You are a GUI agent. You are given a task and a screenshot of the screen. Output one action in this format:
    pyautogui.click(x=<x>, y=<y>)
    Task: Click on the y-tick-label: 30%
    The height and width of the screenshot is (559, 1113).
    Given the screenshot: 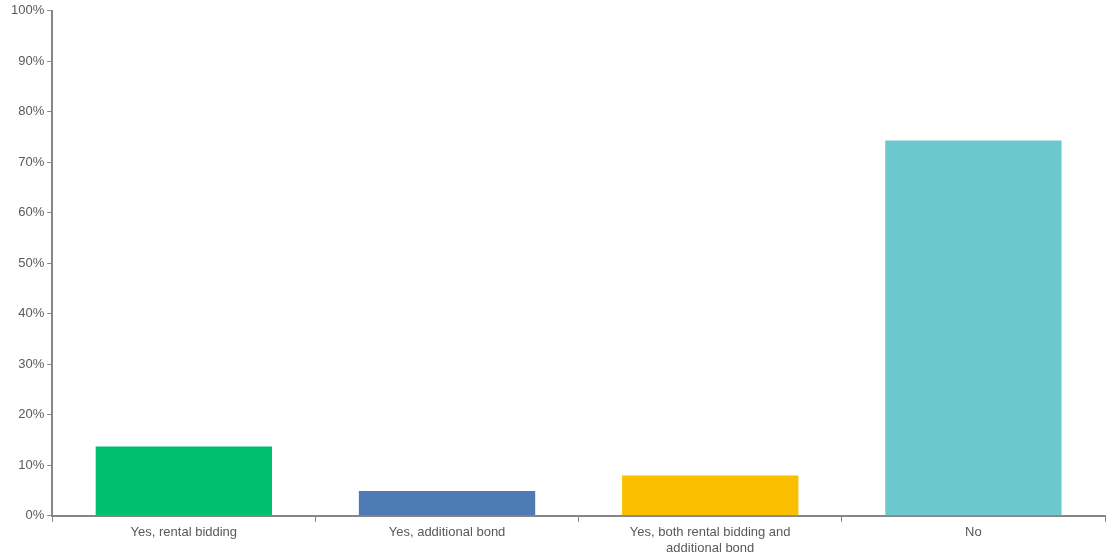 What is the action you would take?
    pyautogui.click(x=31, y=363)
    